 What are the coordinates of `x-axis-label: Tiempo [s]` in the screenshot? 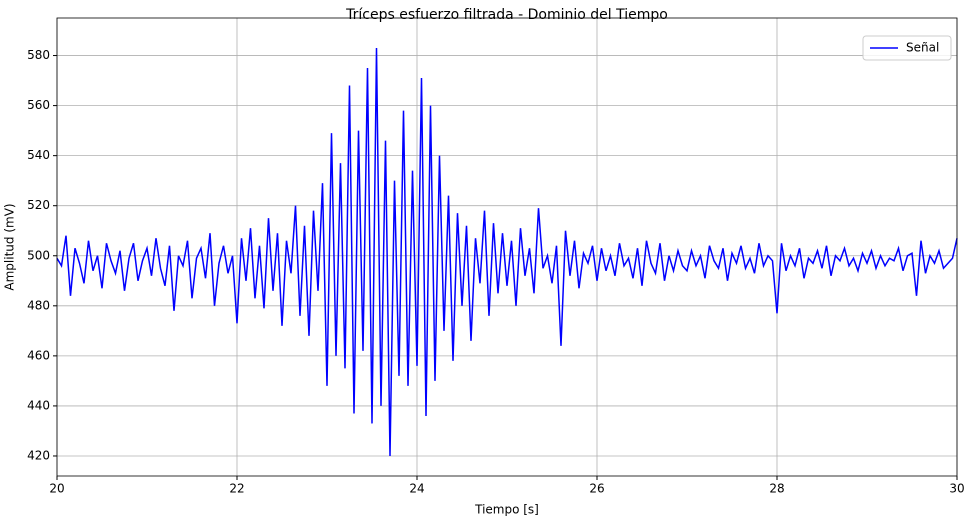 It's located at (506, 510).